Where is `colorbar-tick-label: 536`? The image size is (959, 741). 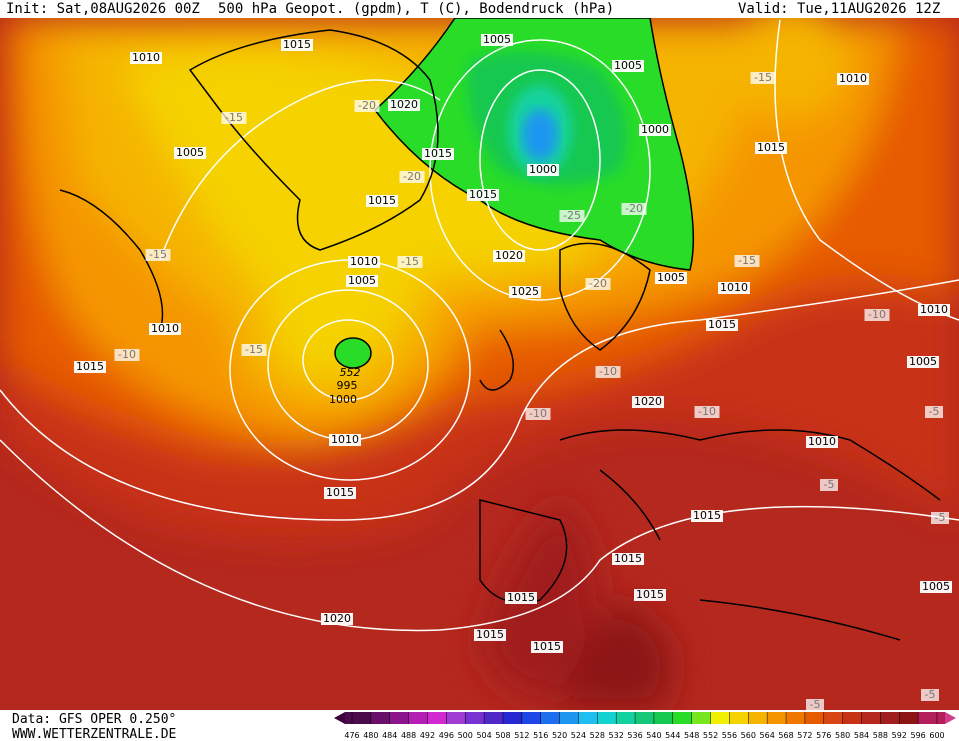 colorbar-tick-label: 536 is located at coordinates (634, 735).